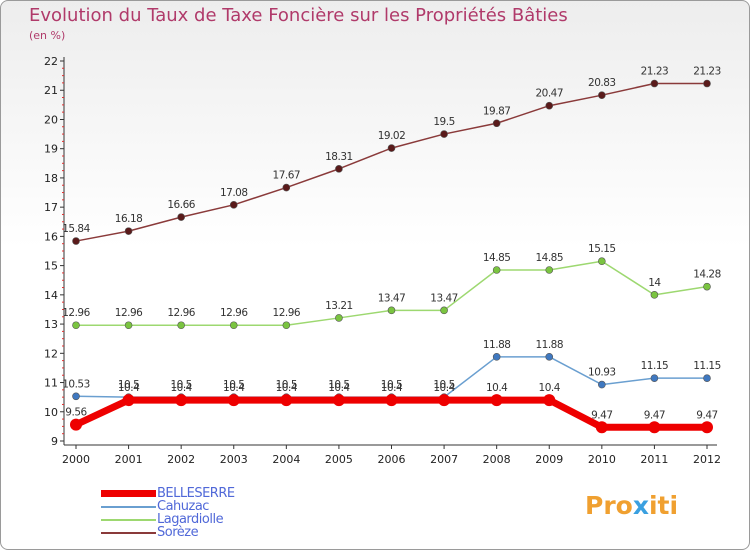 This screenshot has width=750, height=550. Describe the element at coordinates (51, 324) in the screenshot. I see `y-tick-label: 13` at that location.